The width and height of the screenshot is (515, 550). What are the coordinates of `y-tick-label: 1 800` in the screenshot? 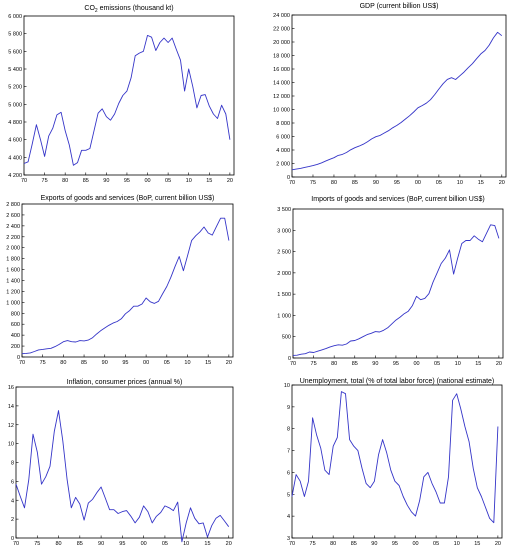 It's located at (13, 260).